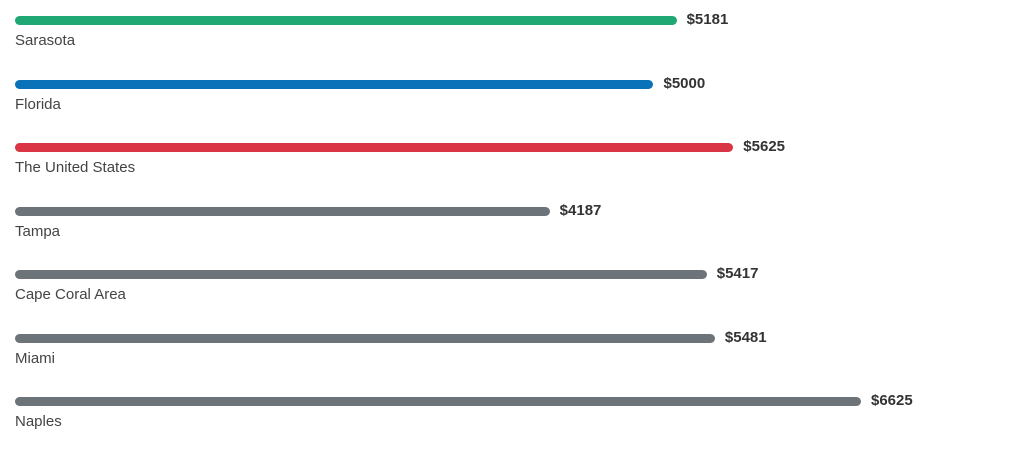  What do you see at coordinates (70, 294) in the screenshot?
I see `category-label: Cape Coral Area` at bounding box center [70, 294].